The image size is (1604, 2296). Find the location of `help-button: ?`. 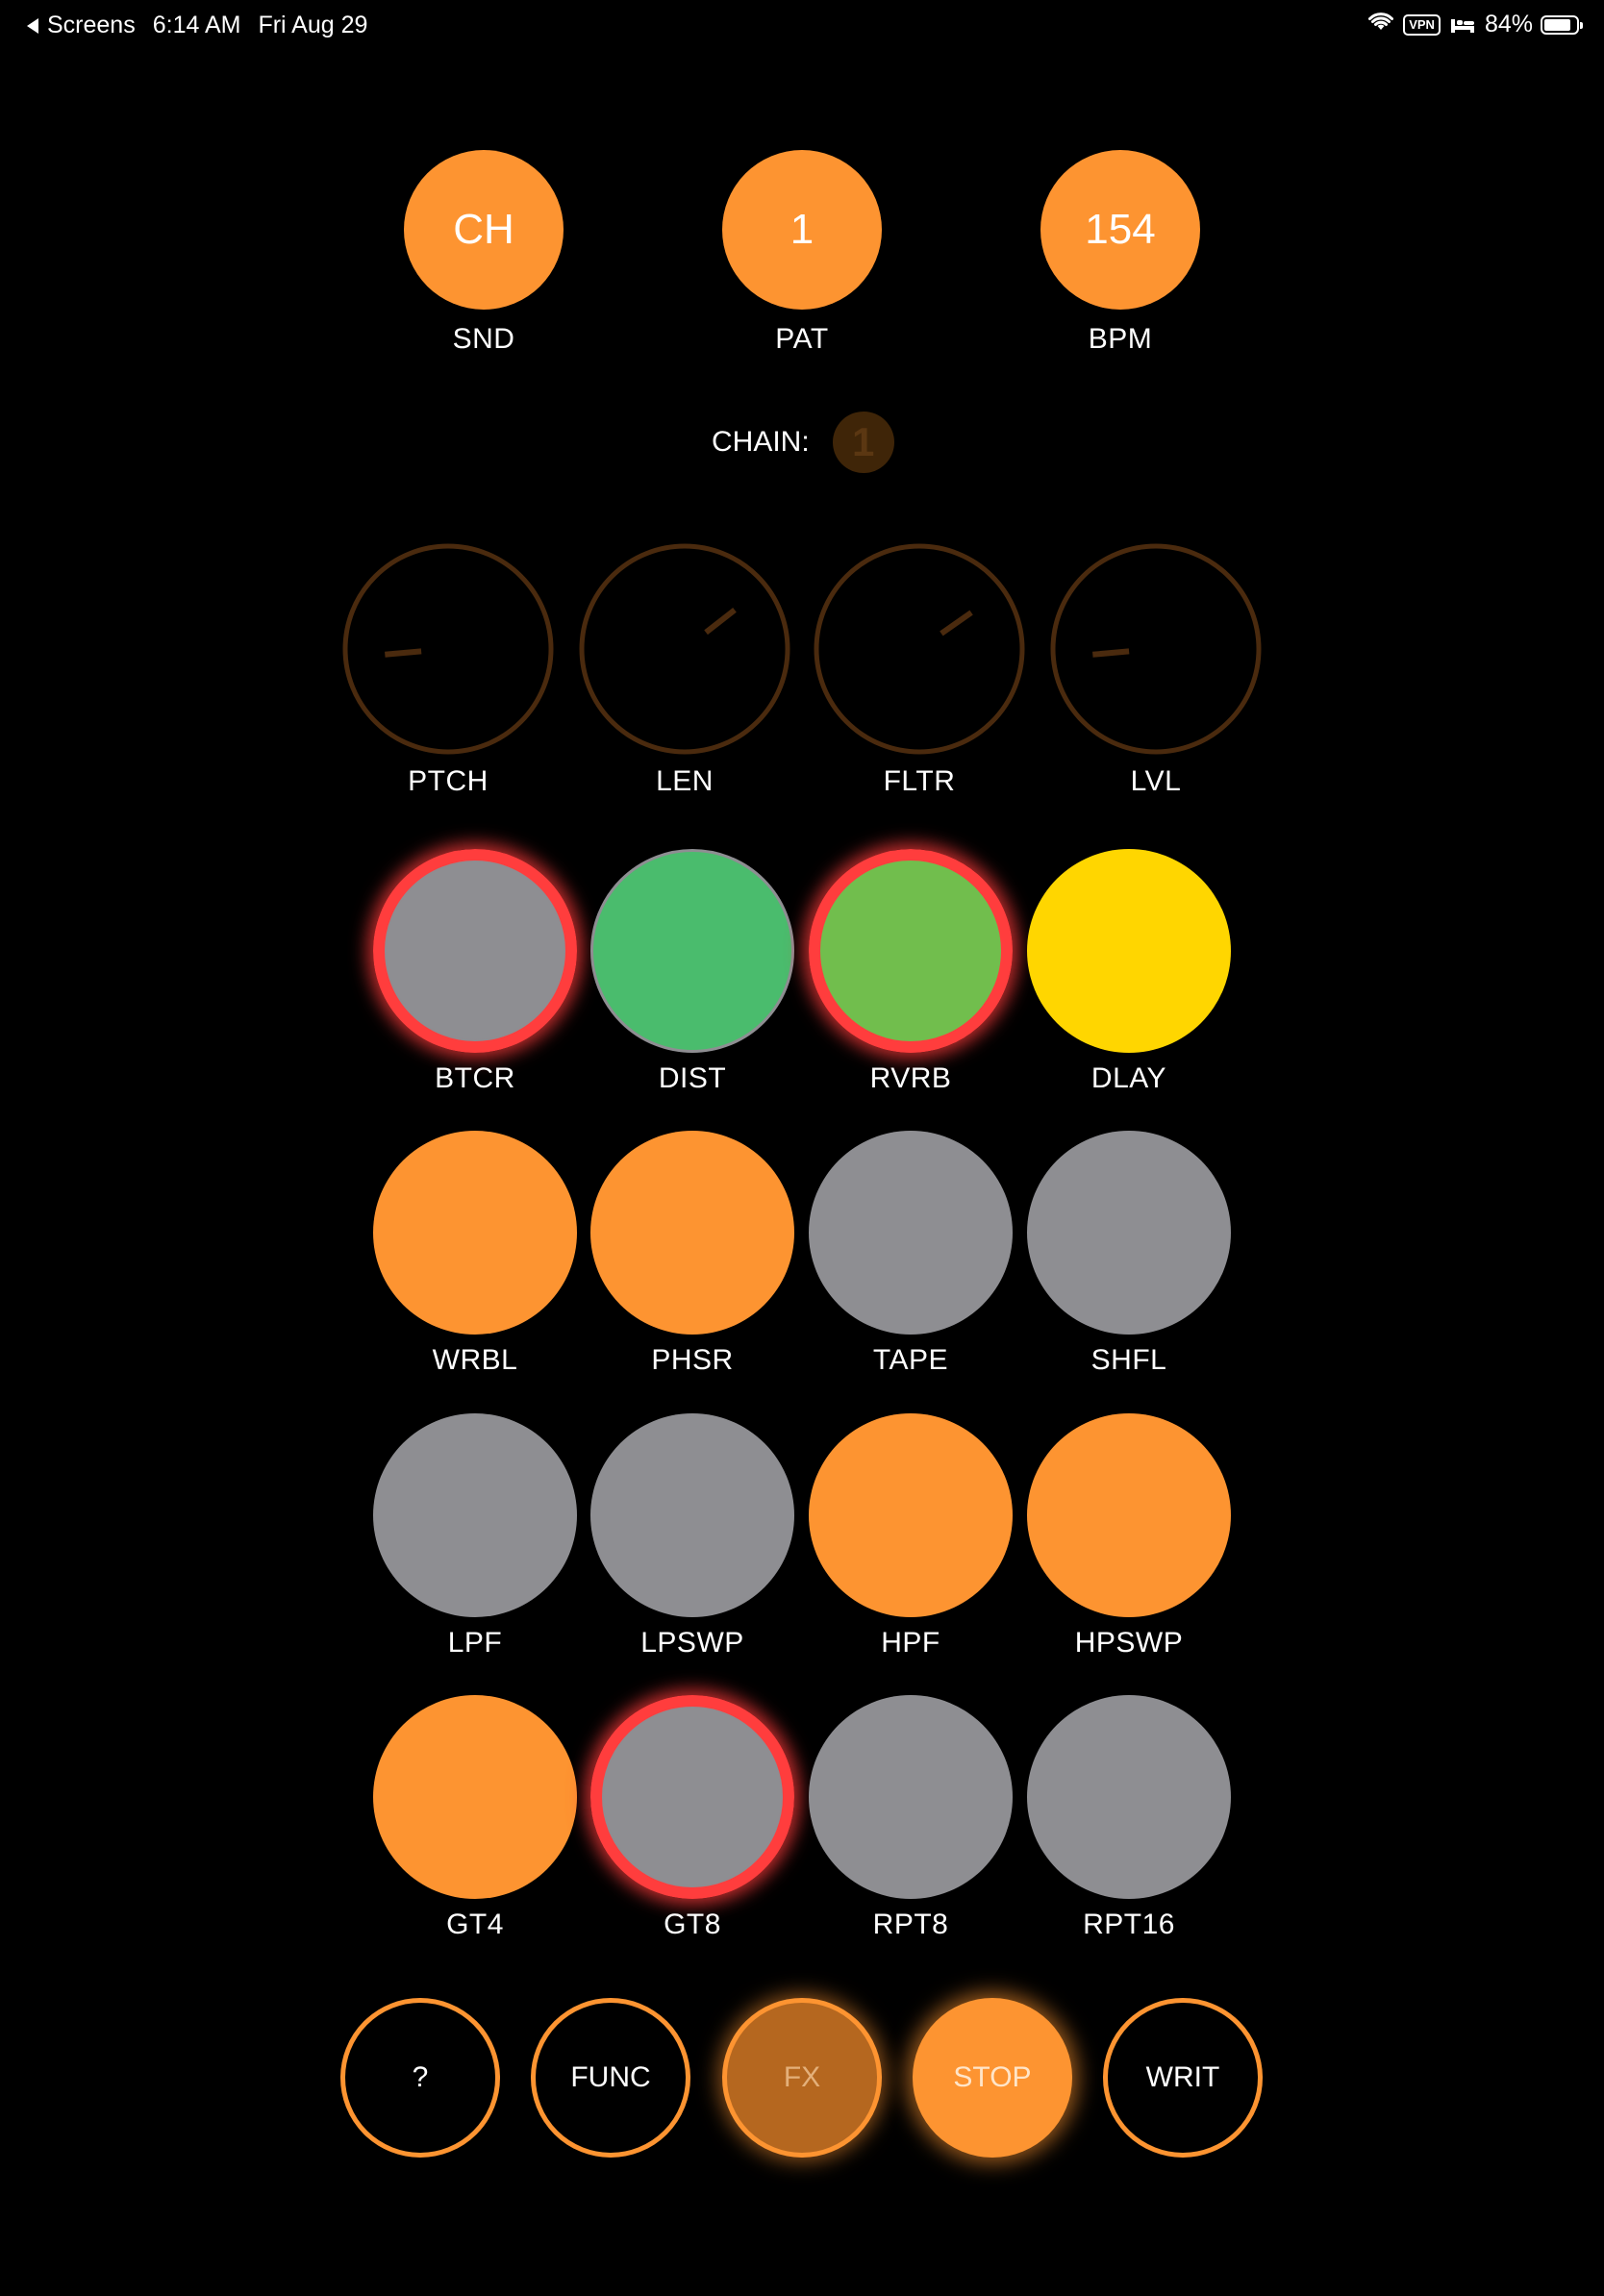

help-button: ? is located at coordinates (420, 2078).